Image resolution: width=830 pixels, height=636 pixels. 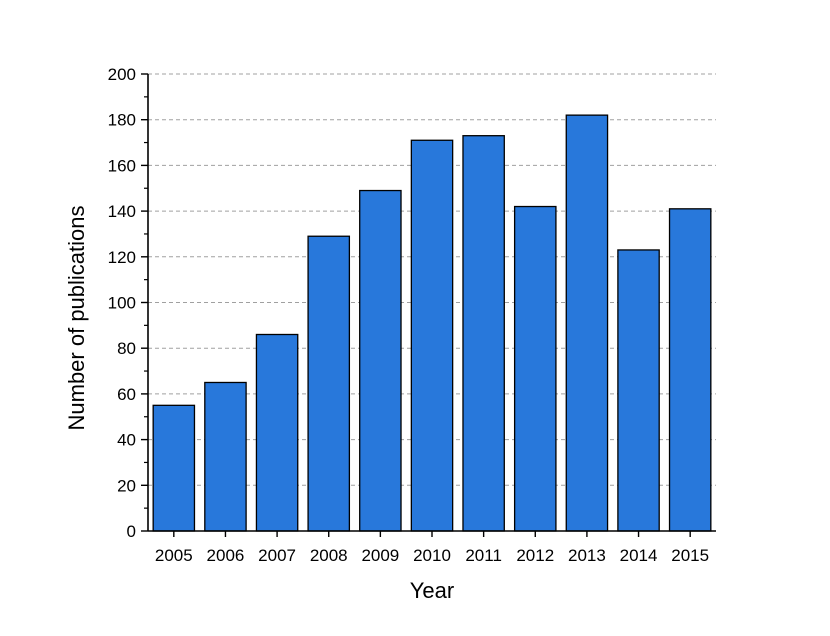 What do you see at coordinates (380, 360) in the screenshot?
I see `bar-2009` at bounding box center [380, 360].